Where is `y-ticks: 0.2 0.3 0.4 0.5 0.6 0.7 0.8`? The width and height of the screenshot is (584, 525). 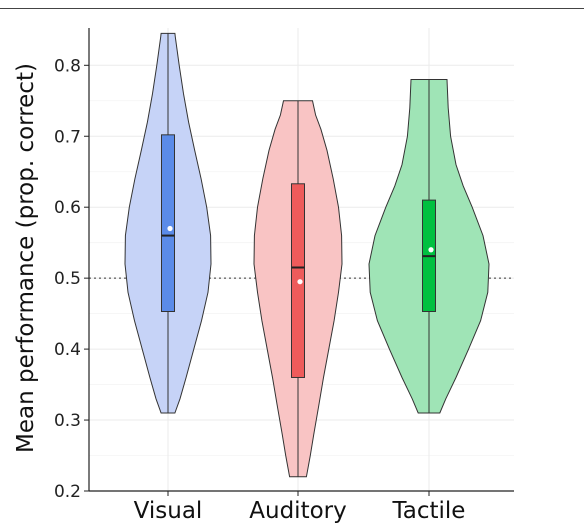
y-ticks: 0.2 0.3 0.4 0.5 0.6 0.7 0.8 is located at coordinates (71, 279).